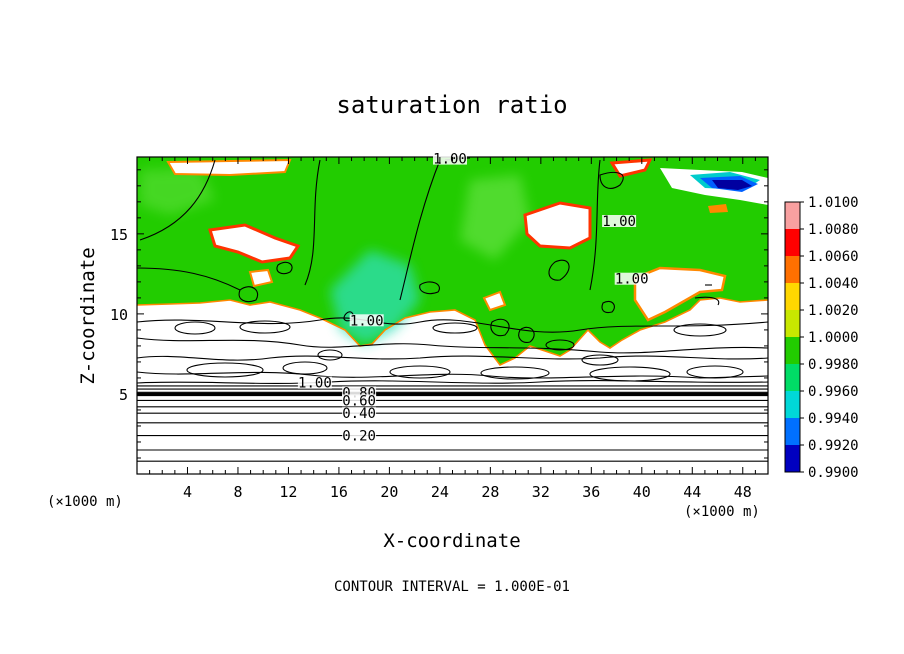 This screenshot has width=904, height=654. What do you see at coordinates (452, 342) in the screenshot?
I see `lower-contours` at bounding box center [452, 342].